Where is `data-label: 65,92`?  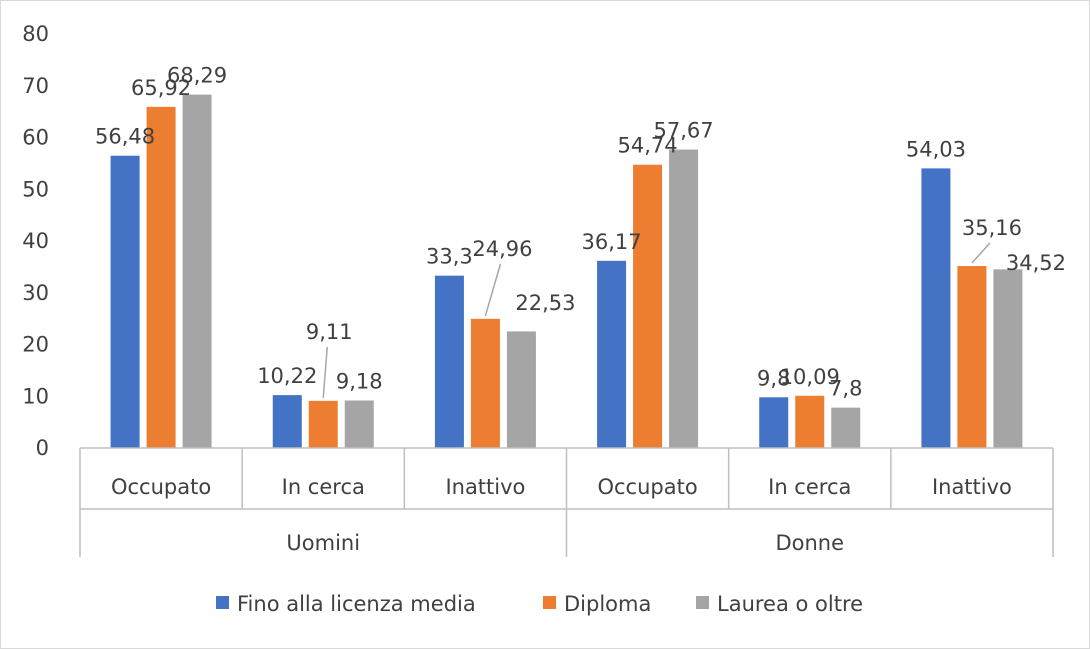 data-label: 65,92 is located at coordinates (161, 88).